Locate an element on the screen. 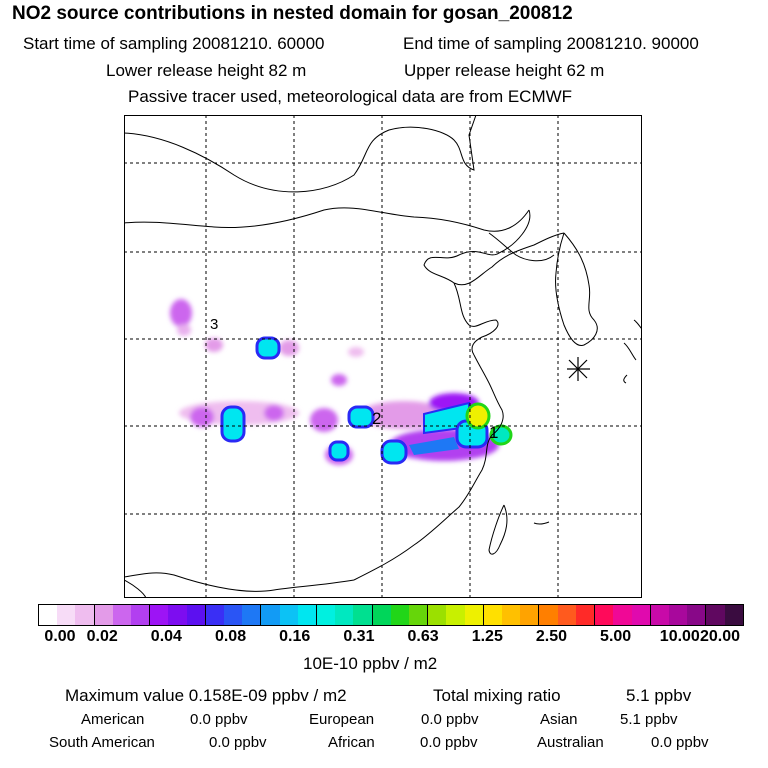 The width and height of the screenshot is (768, 768). hotspot-west is located at coordinates (233, 424).